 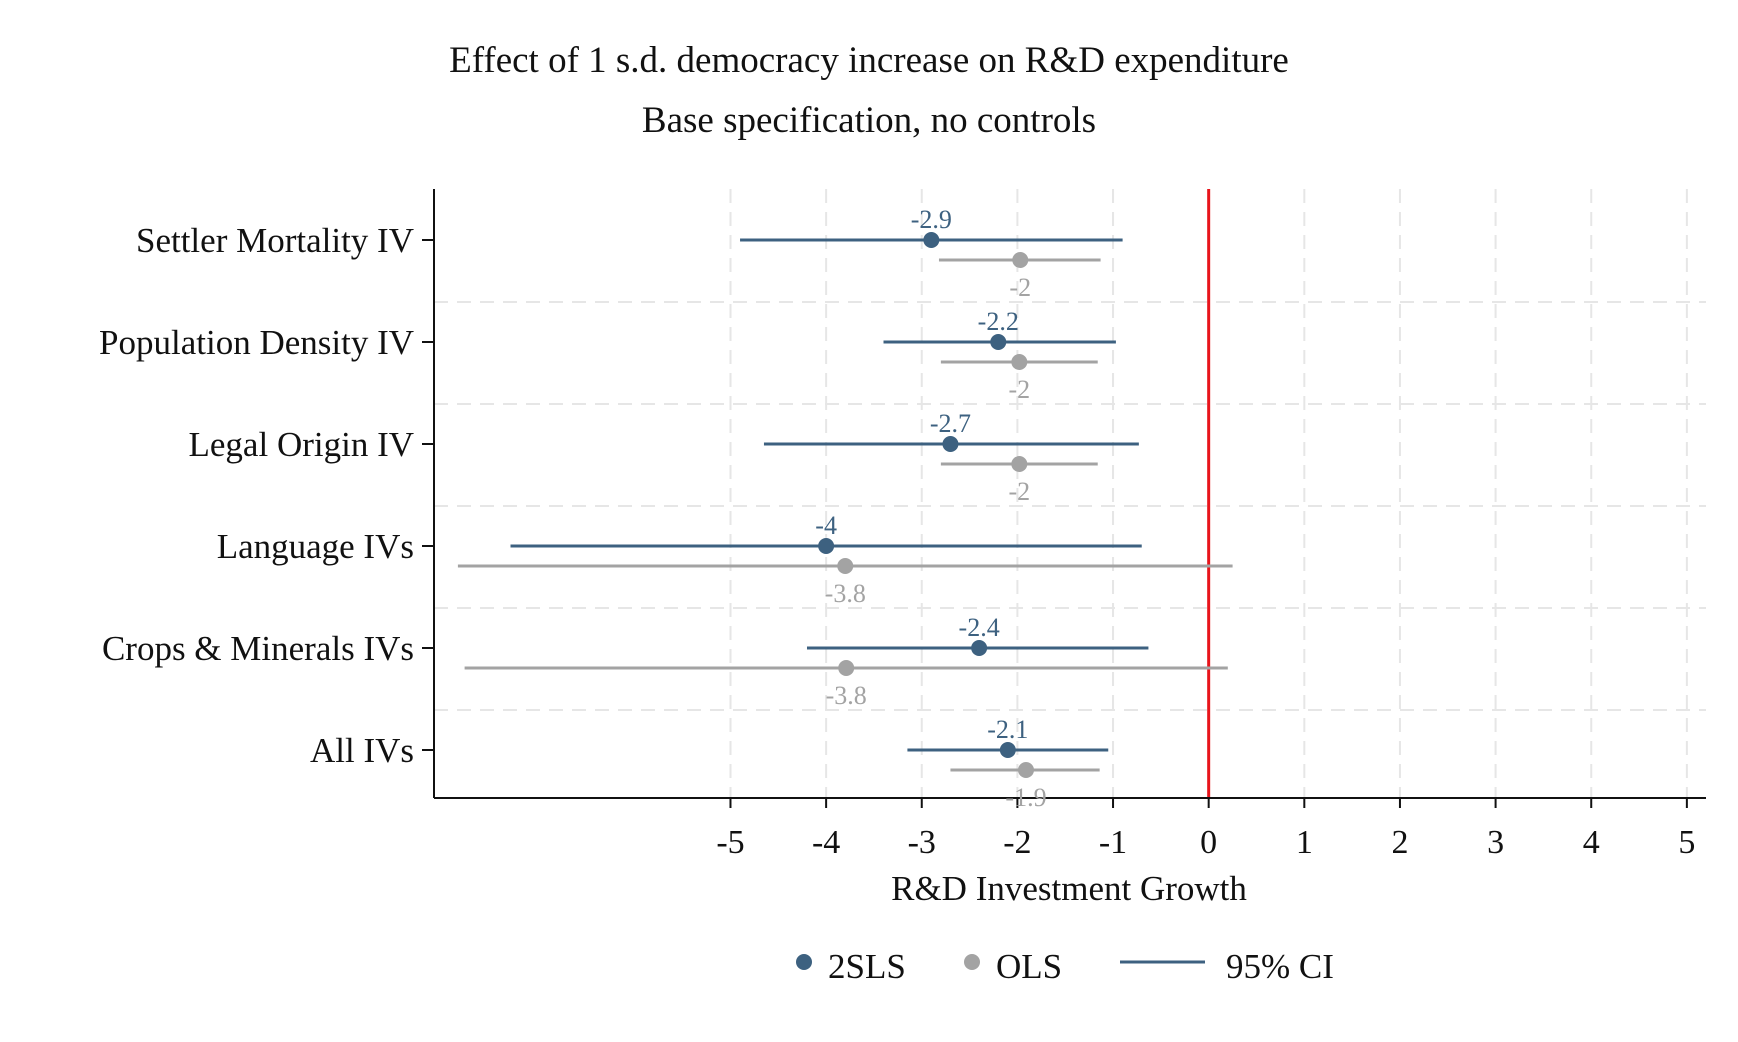 I want to click on category-label-3: Language IVs, so click(x=315, y=546).